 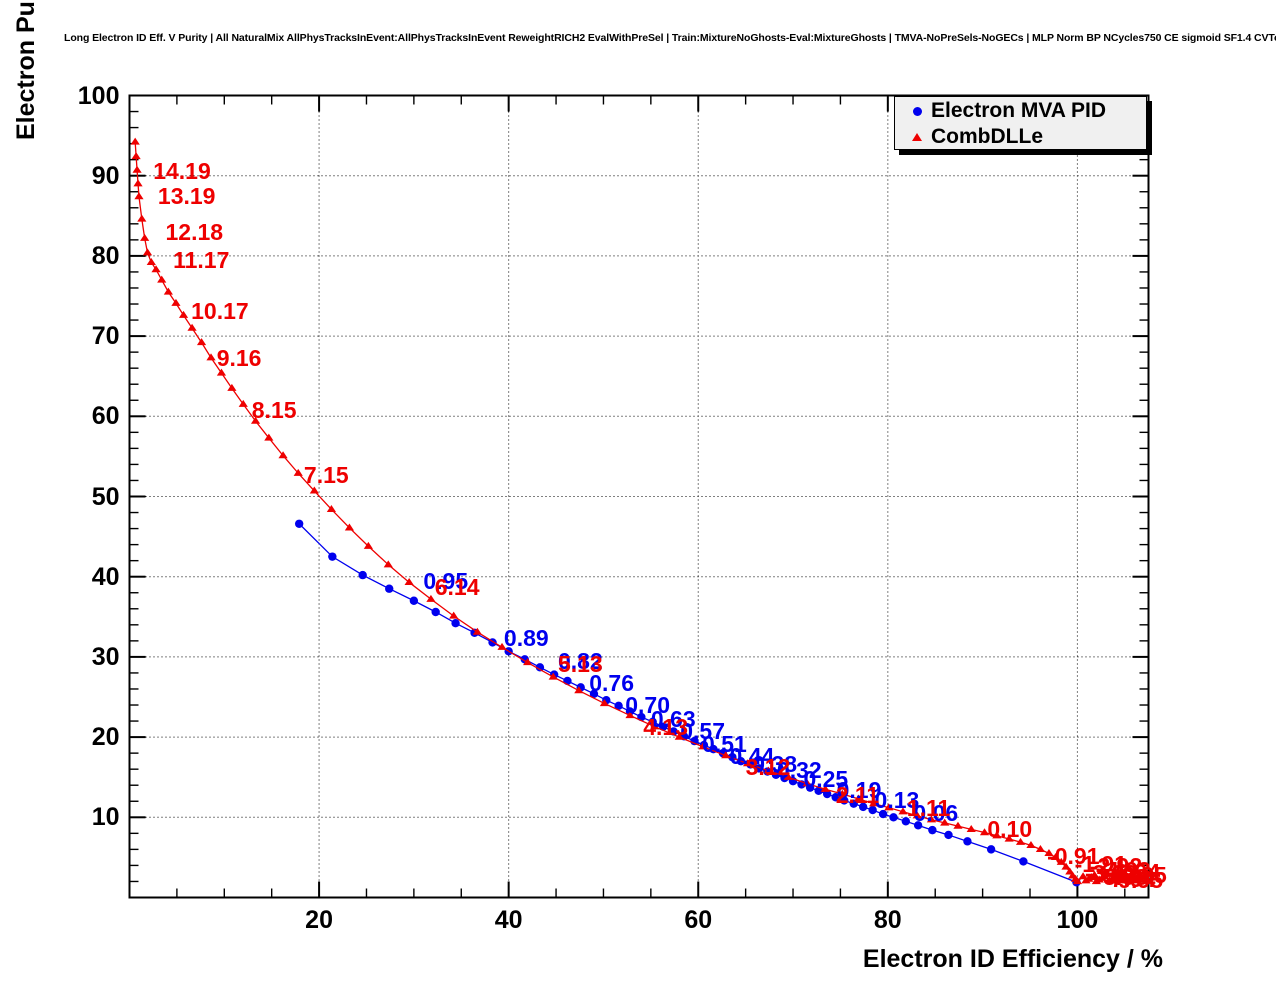 I want to click on data-point-label: 8.15, so click(x=274, y=410).